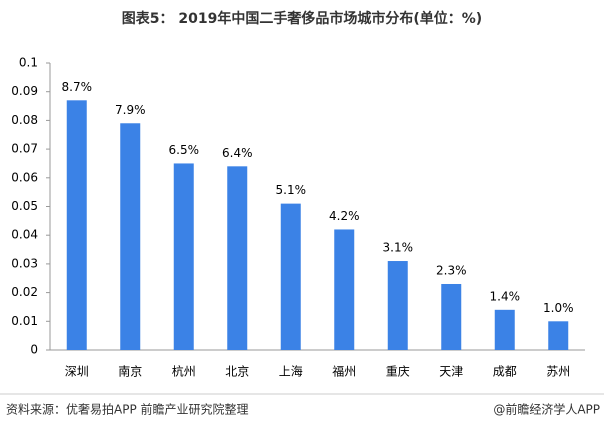  What do you see at coordinates (398, 372) in the screenshot?
I see `x-tick-label: 重庆` at bounding box center [398, 372].